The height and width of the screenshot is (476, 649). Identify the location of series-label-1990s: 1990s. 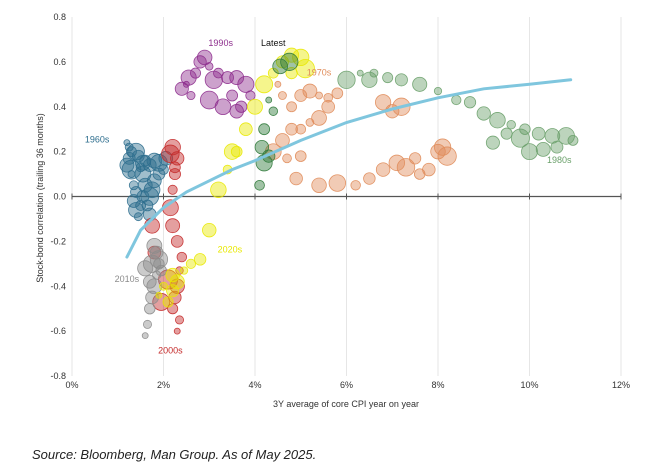
(220, 43).